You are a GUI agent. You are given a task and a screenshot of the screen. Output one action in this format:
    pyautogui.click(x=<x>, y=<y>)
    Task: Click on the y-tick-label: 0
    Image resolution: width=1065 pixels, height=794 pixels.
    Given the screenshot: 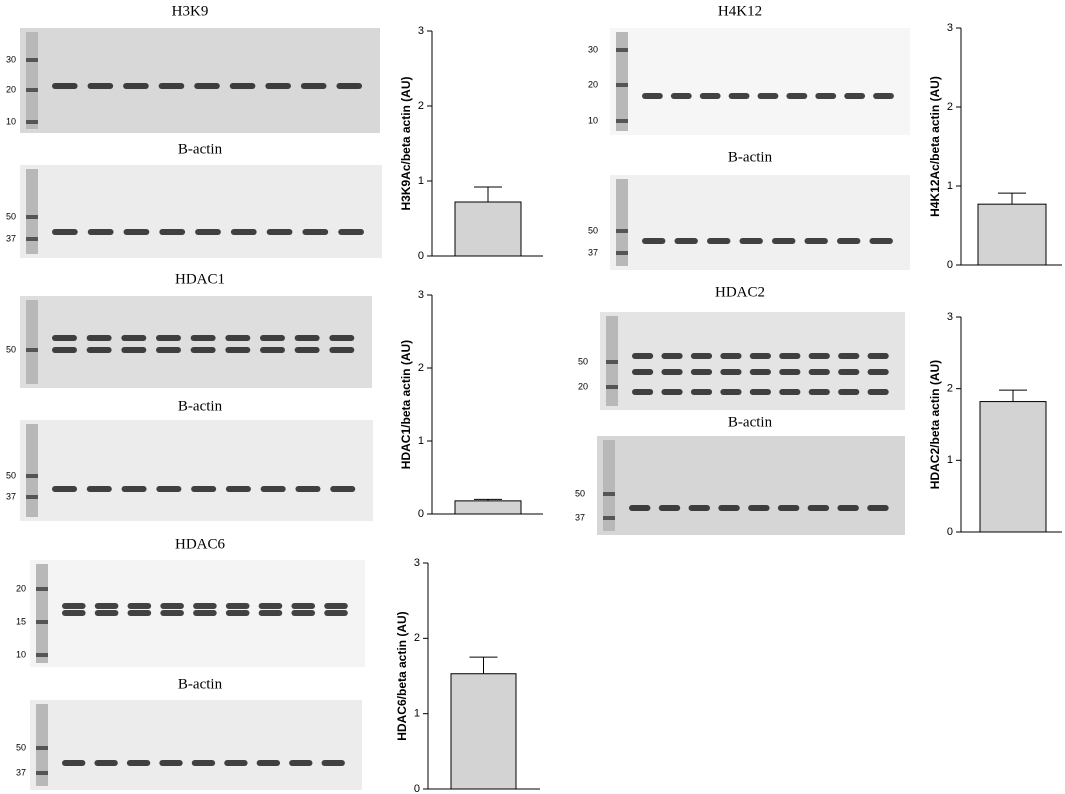 What is the action you would take?
    pyautogui.click(x=950, y=532)
    